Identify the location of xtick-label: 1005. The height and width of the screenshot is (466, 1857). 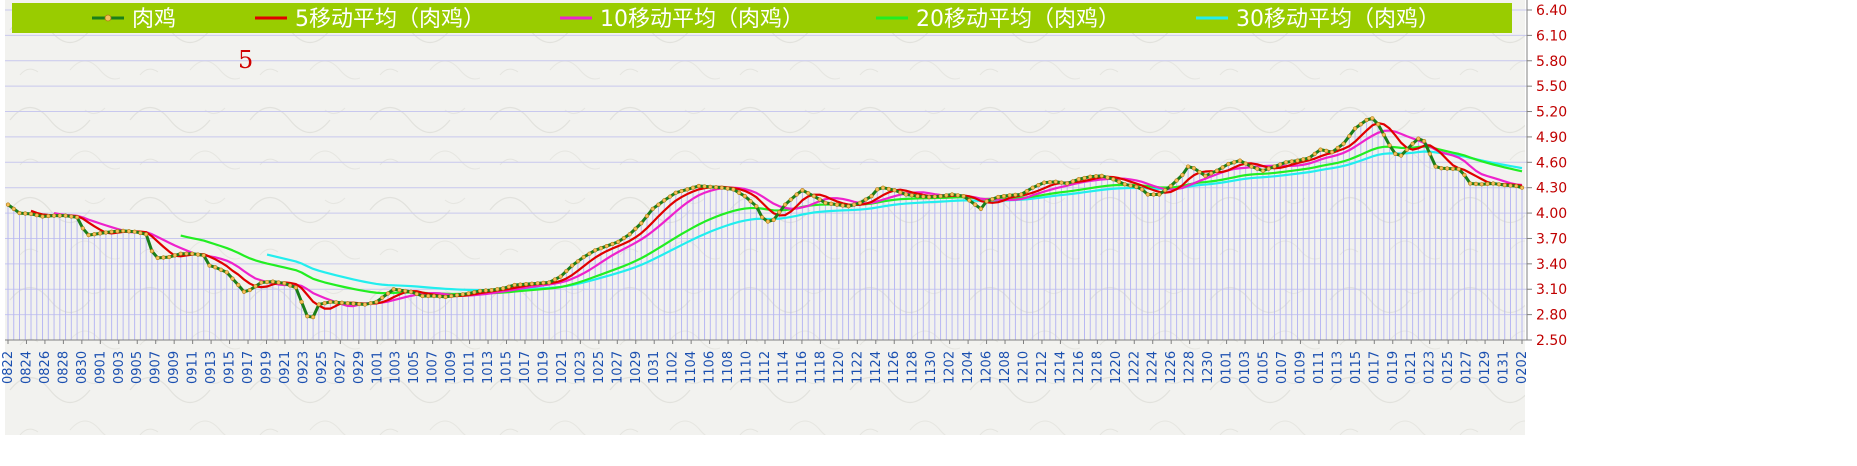
(414, 367).